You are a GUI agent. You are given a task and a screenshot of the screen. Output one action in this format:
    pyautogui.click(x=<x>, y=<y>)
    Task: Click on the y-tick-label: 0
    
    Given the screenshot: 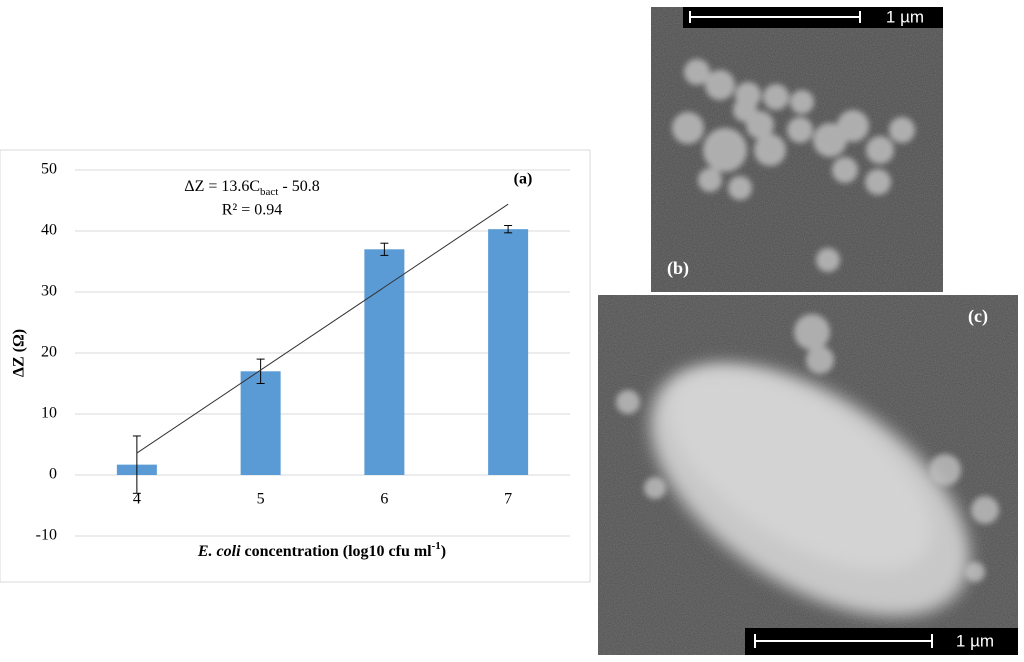 What is the action you would take?
    pyautogui.click(x=53, y=474)
    